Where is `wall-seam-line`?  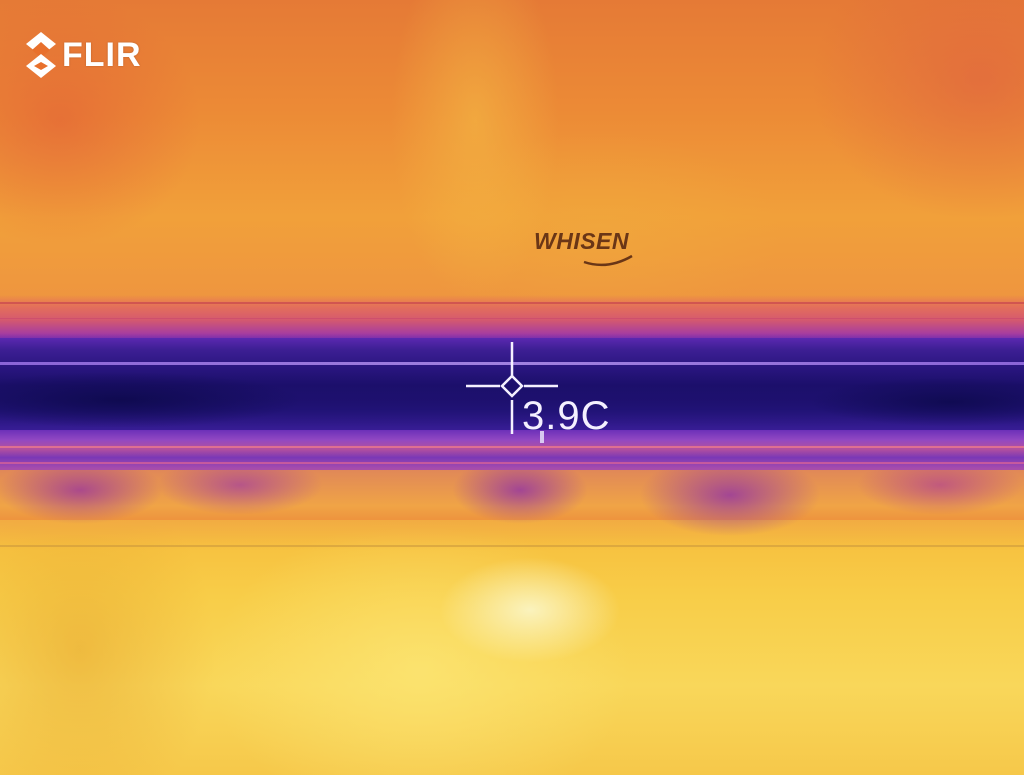 wall-seam-line is located at coordinates (512, 546).